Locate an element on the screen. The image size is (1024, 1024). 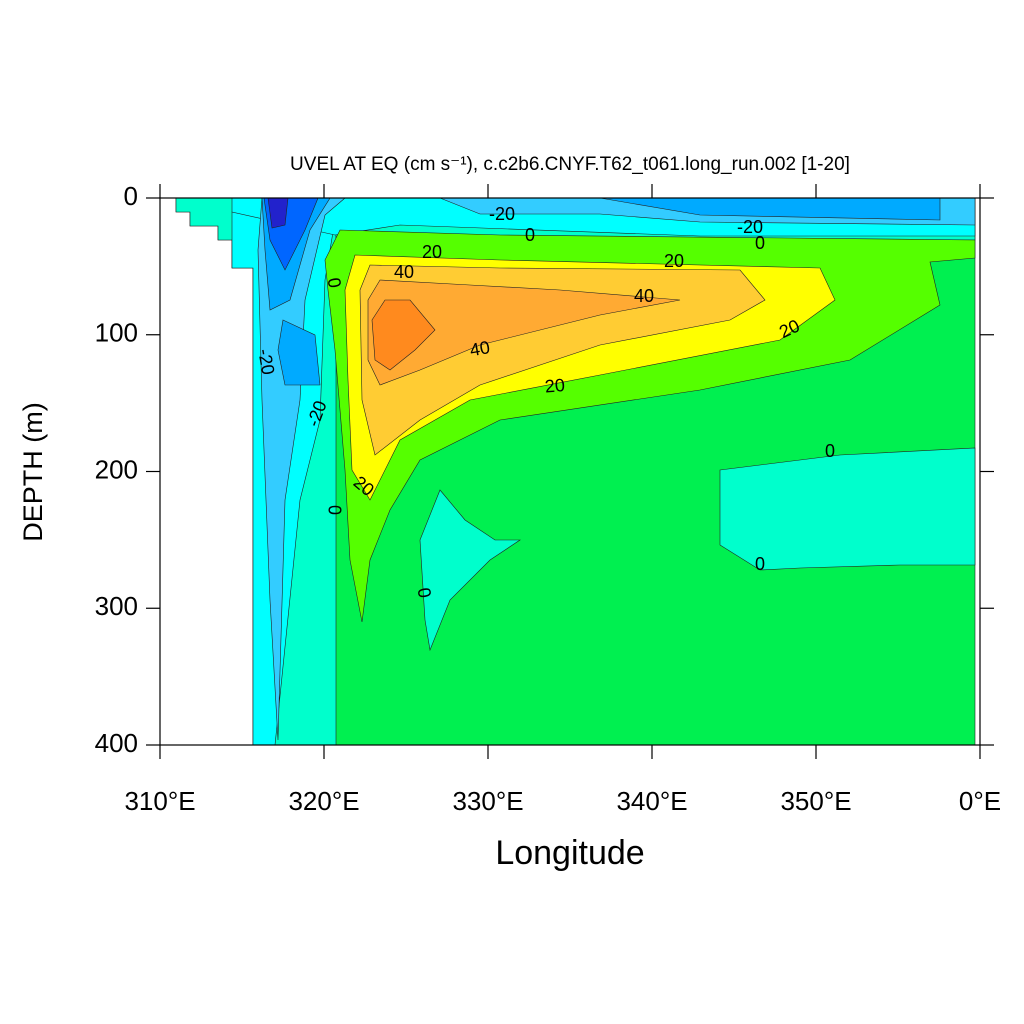
y-tick-label: 300 is located at coordinates (116, 606).